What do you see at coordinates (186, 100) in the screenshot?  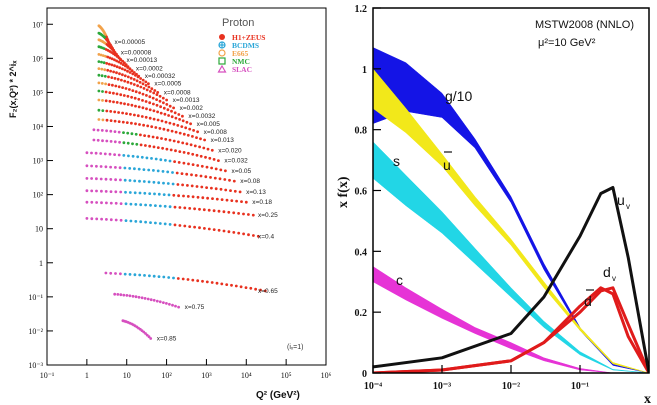 I see `bin-label: x=0.0013` at bounding box center [186, 100].